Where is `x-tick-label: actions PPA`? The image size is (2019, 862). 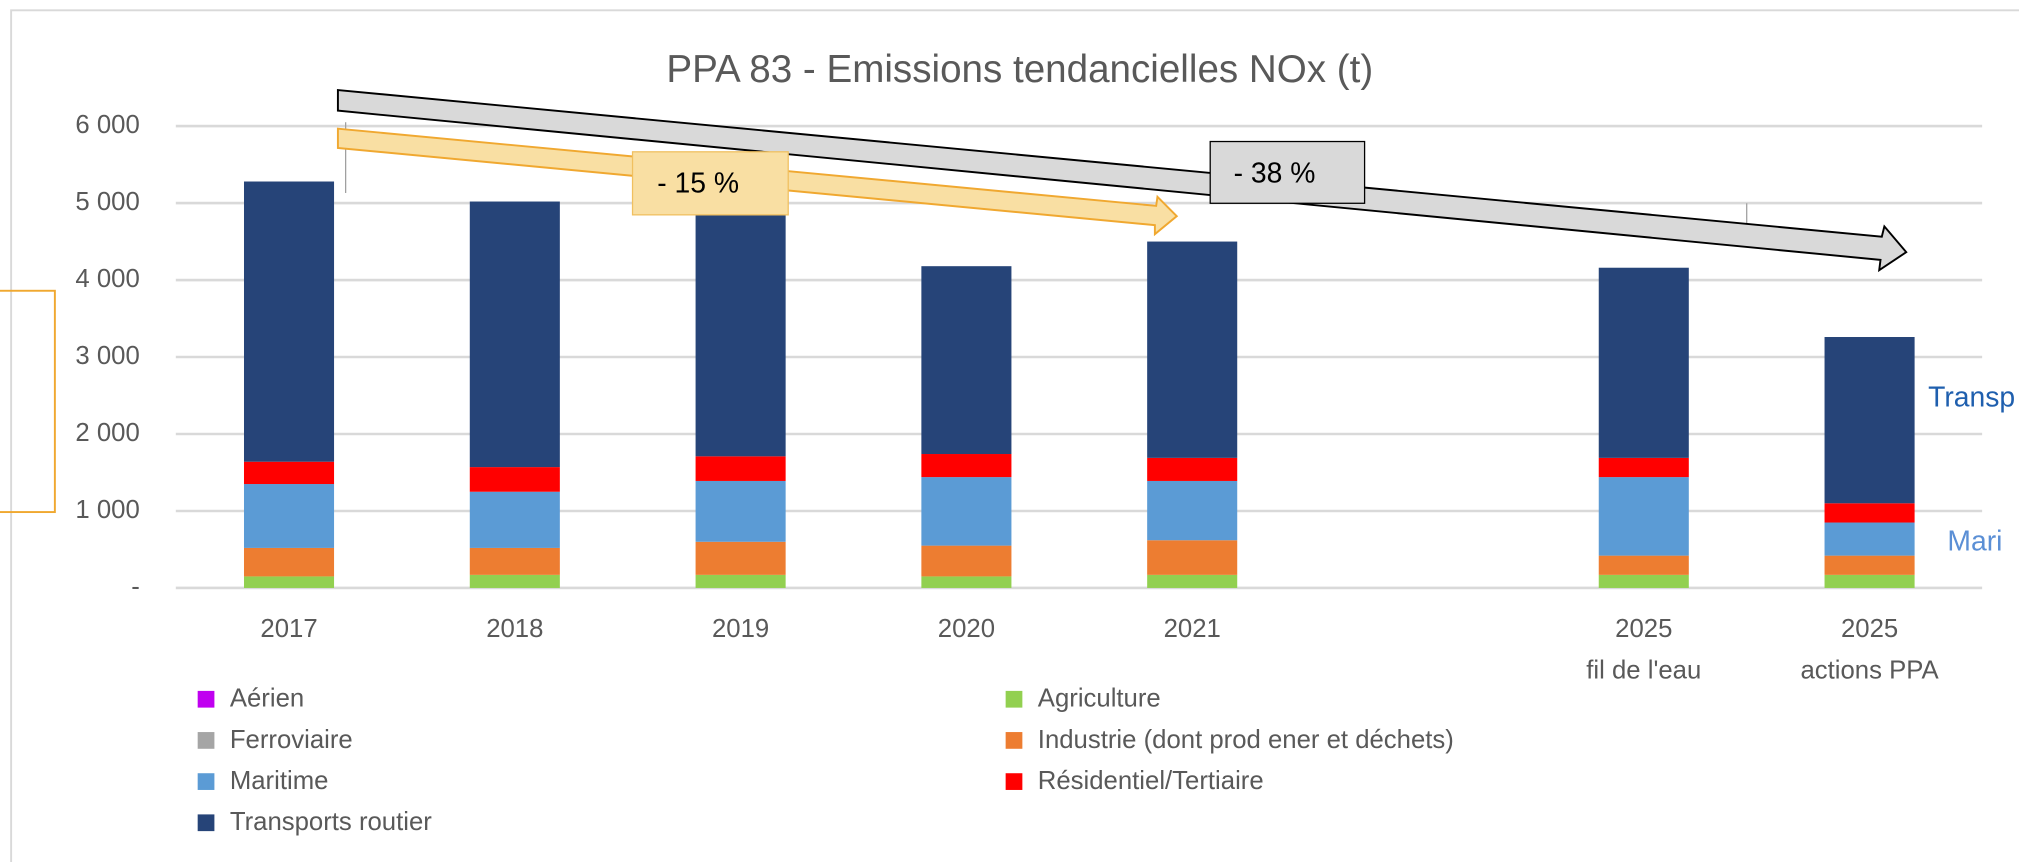 x-tick-label: actions PPA is located at coordinates (1869, 670).